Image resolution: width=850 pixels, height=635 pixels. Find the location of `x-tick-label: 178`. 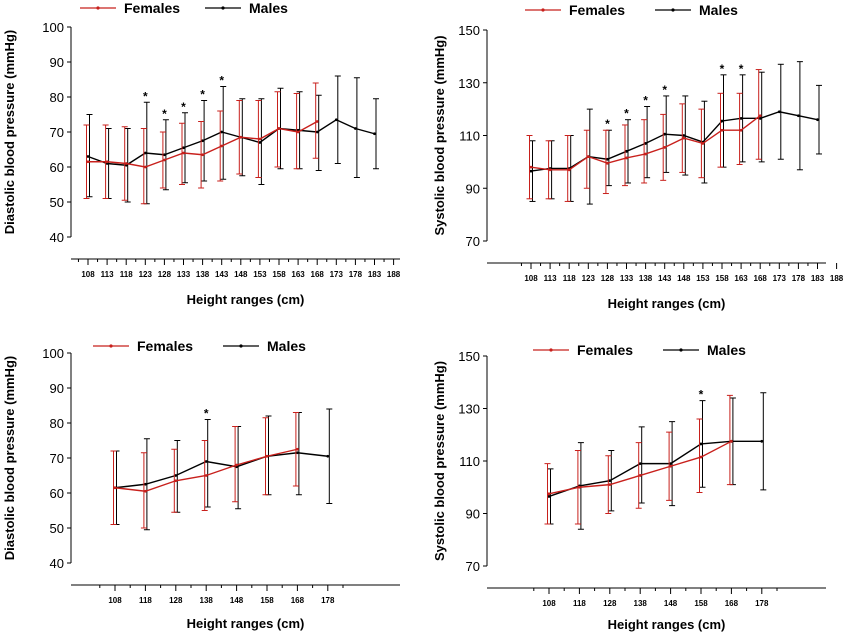

x-tick-label: 178 is located at coordinates (328, 600).